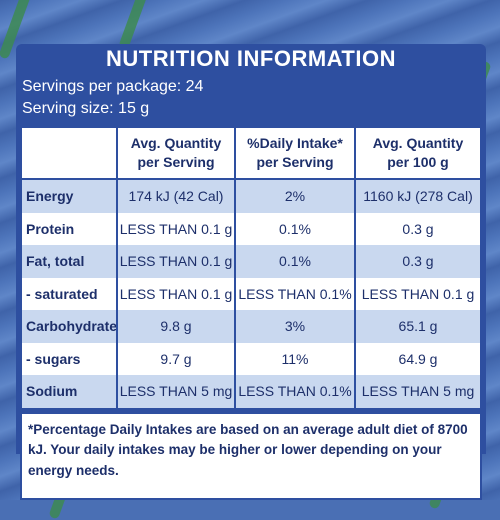  I want to click on row-label-fat-total: Fat, total, so click(69, 261).